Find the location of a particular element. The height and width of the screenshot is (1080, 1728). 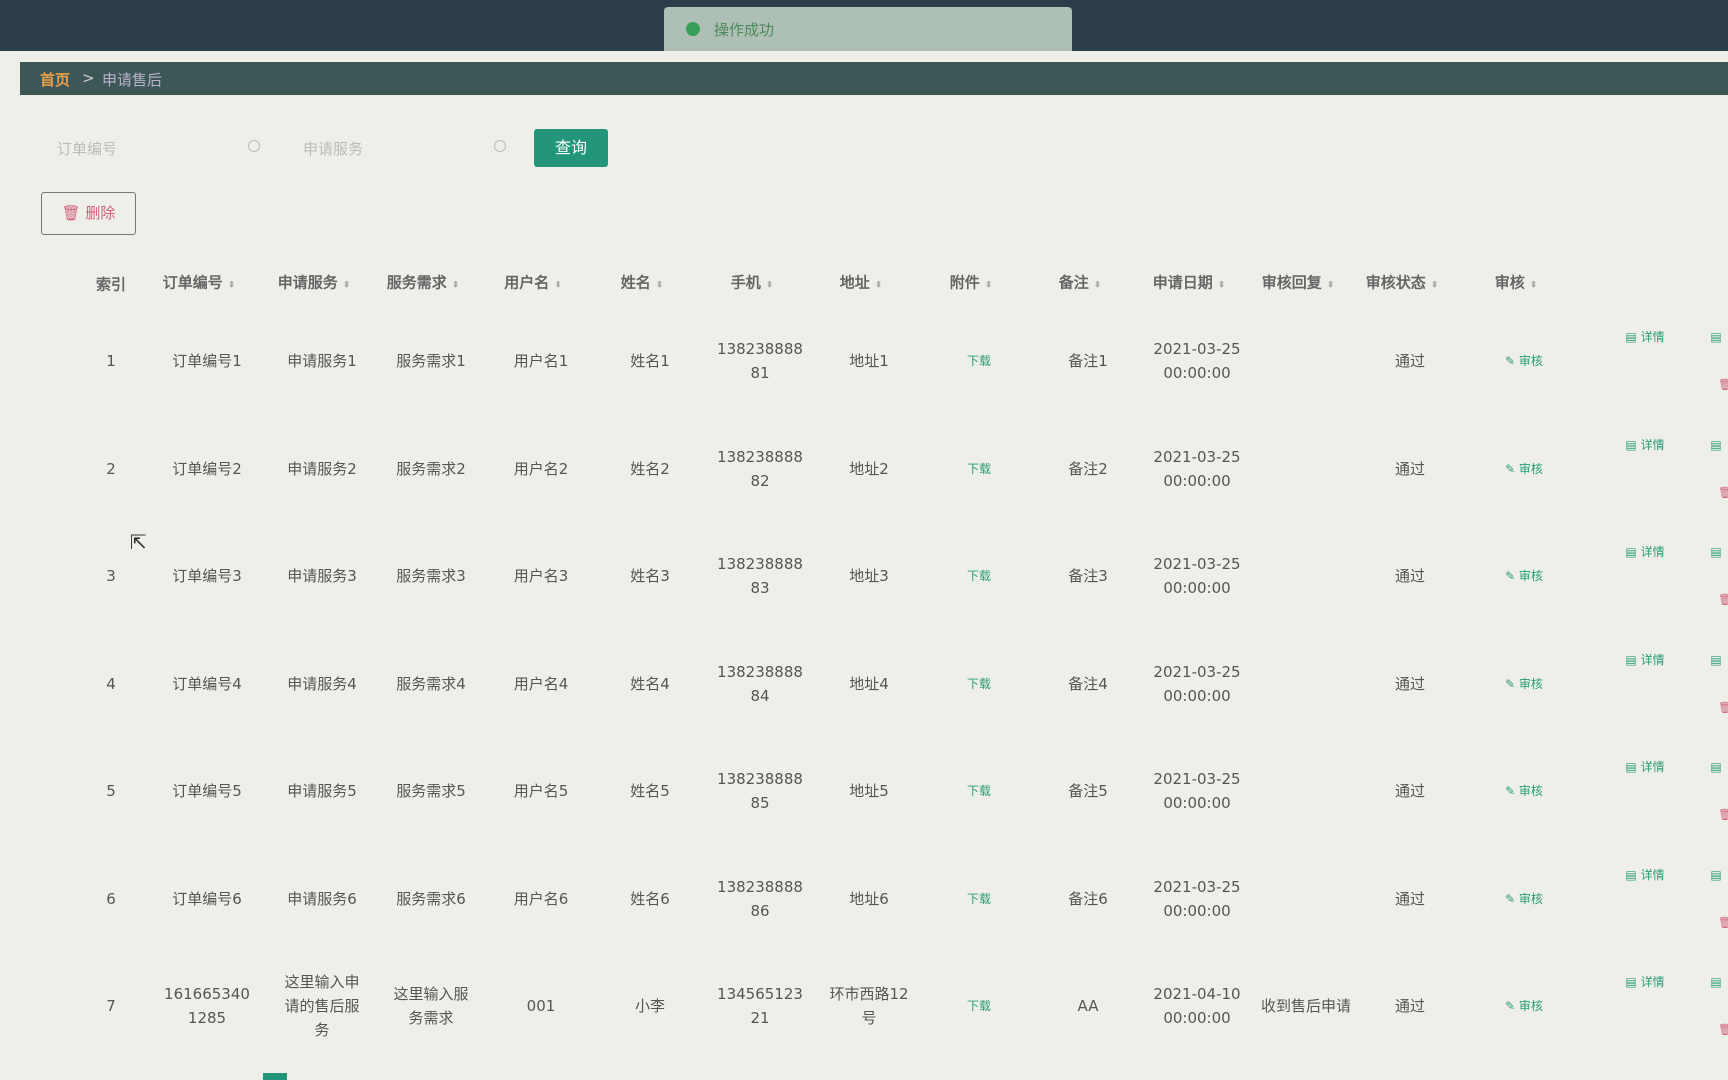

column-header: 备注 ⬍ is located at coordinates (1080, 282).